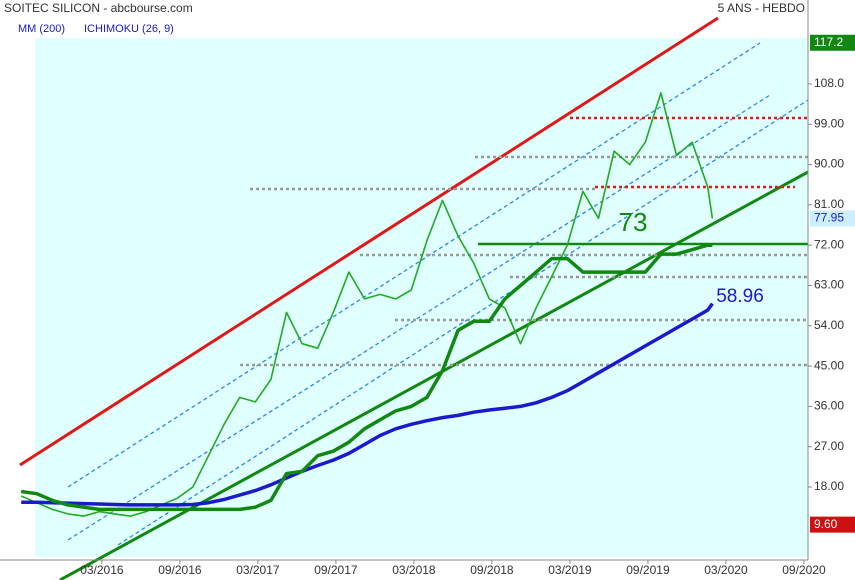  What do you see at coordinates (829, 365) in the screenshot?
I see `y-tick-label: 45.00` at bounding box center [829, 365].